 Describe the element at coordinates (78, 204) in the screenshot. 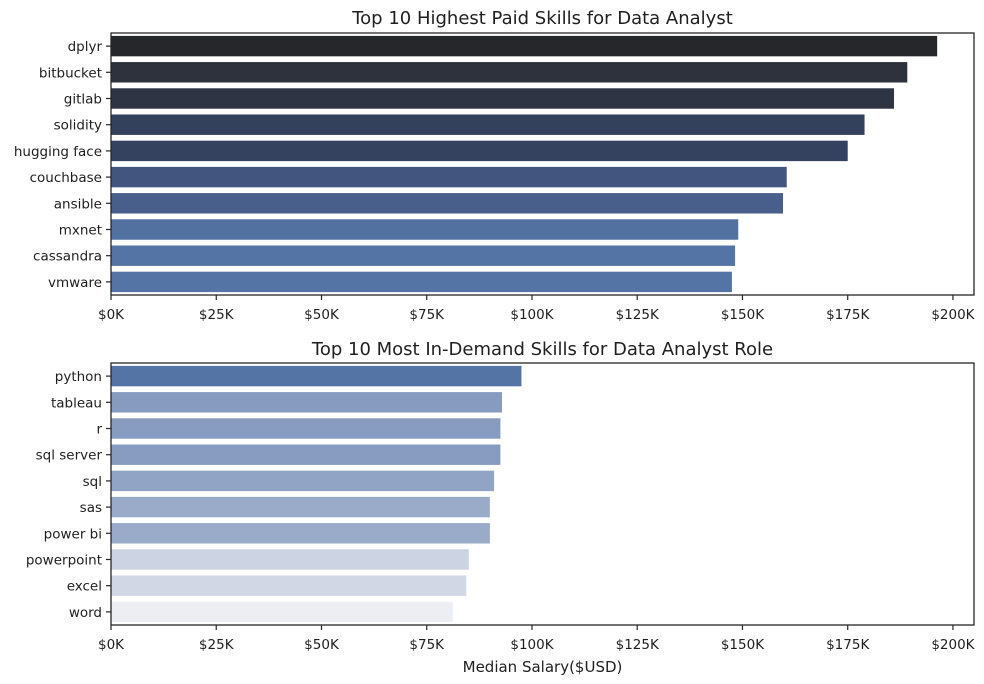

I see `y-tick-label: ansible` at that location.